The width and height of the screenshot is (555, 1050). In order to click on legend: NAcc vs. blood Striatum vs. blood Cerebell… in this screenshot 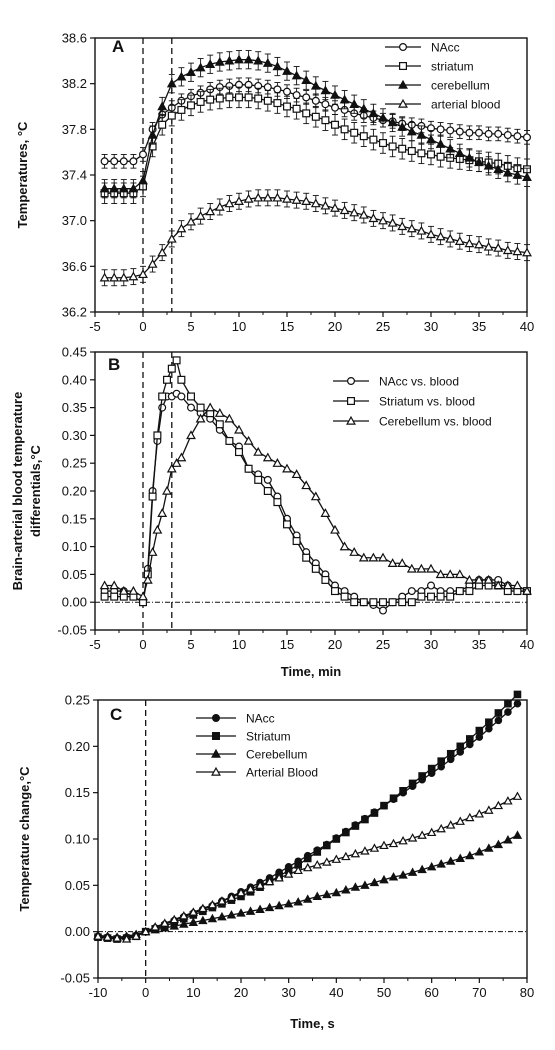, I will do `click(412, 402)`.